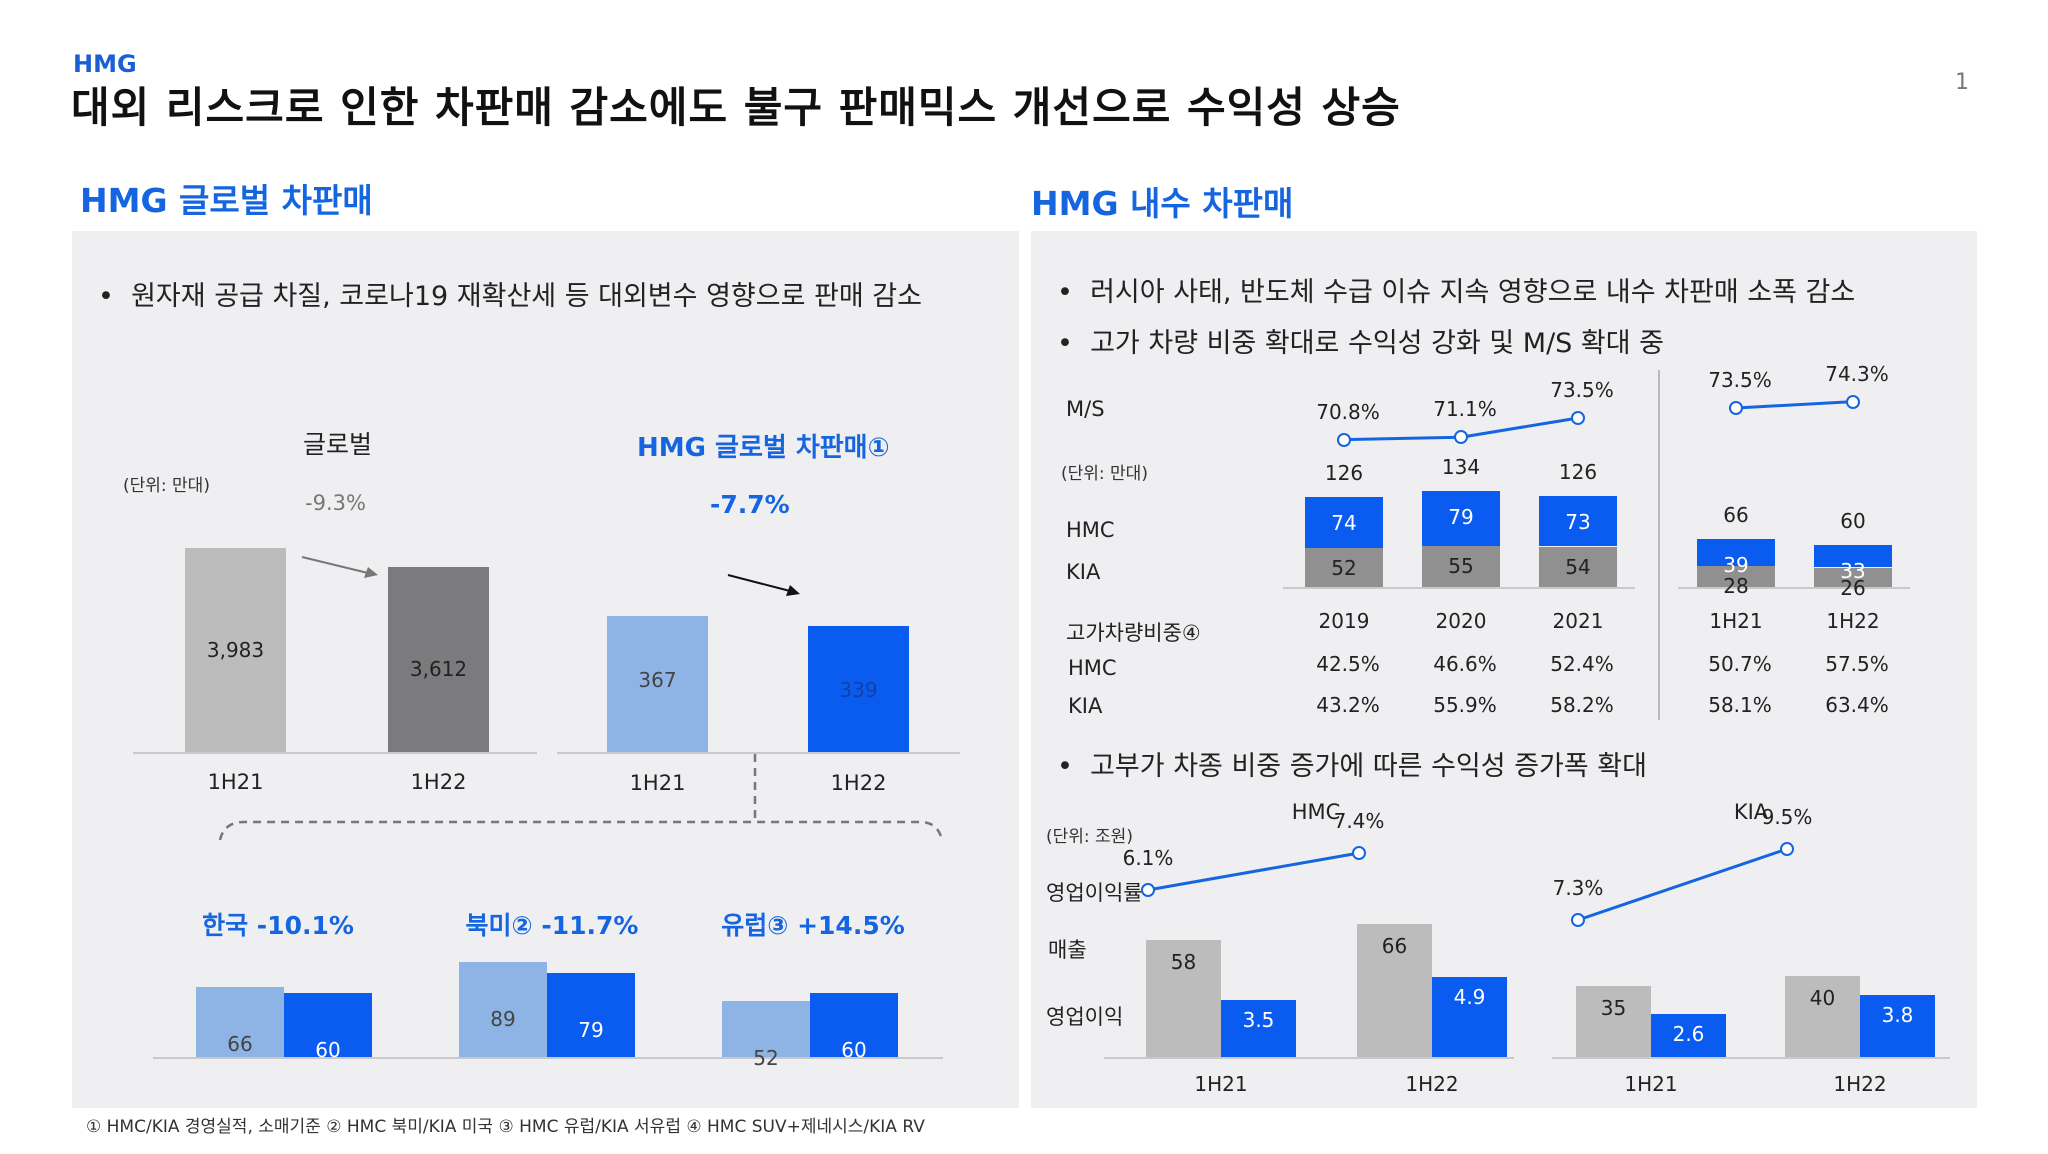 The height and width of the screenshot is (1154, 2048). I want to click on global-tick-label: 1H21, so click(235, 782).